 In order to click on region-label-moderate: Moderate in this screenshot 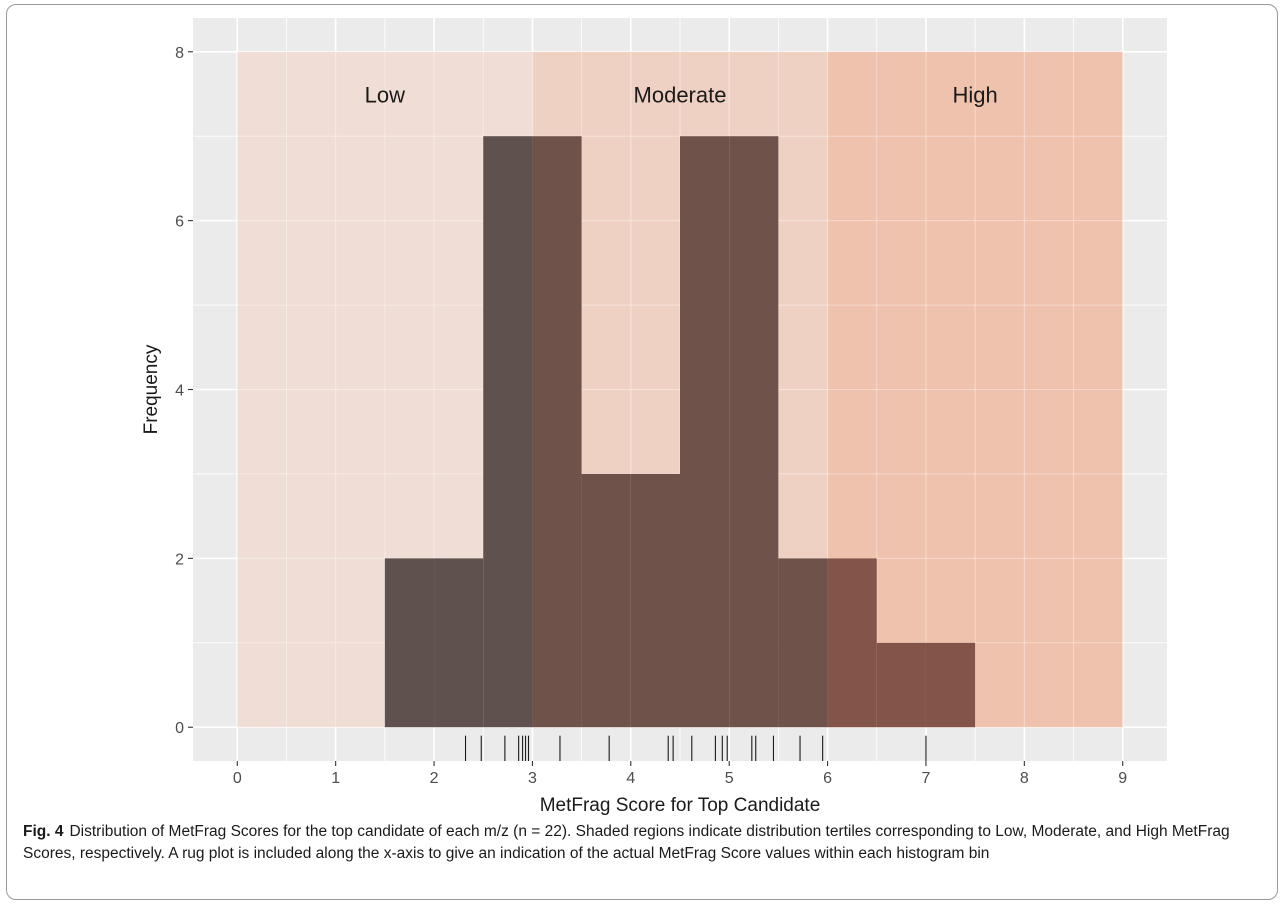, I will do `click(680, 94)`.